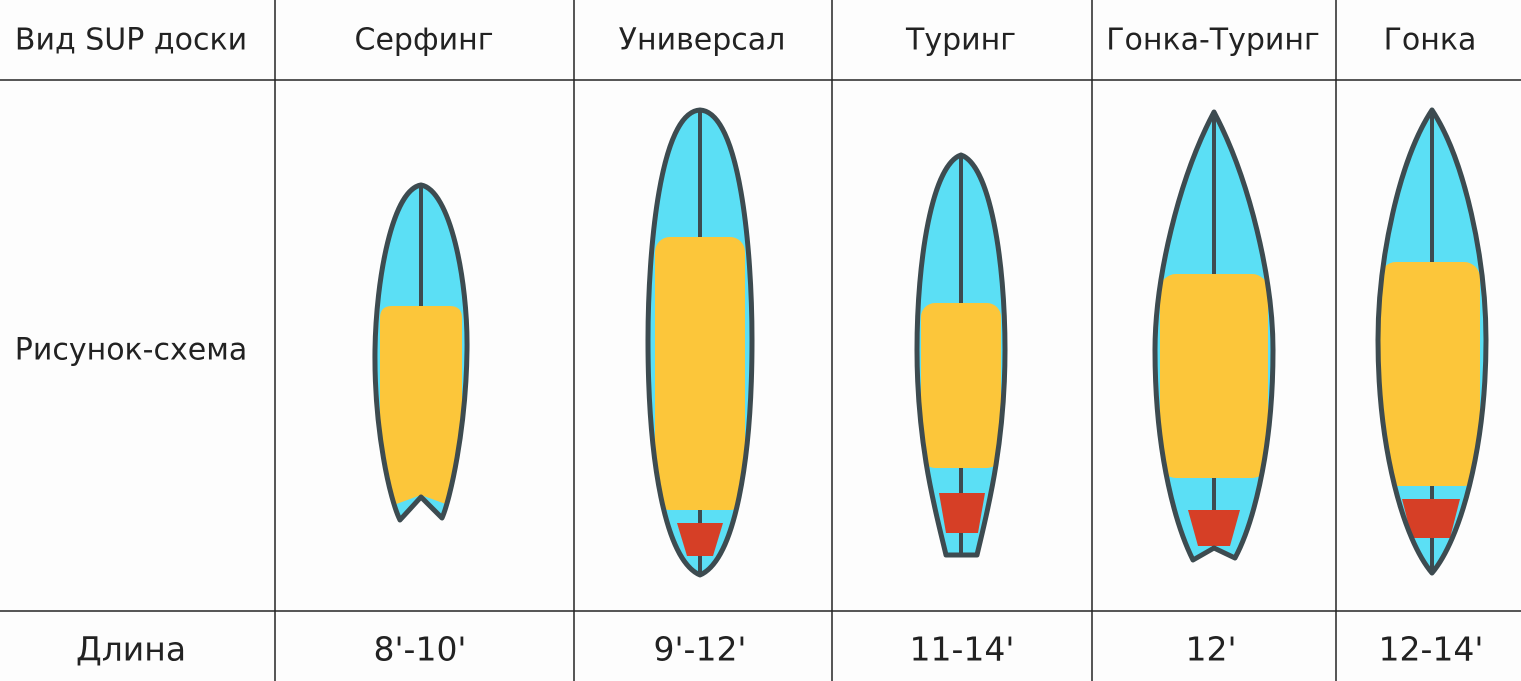 This screenshot has height=681, width=1521. Describe the element at coordinates (700, 342) in the screenshot. I see `board-allround` at that location.